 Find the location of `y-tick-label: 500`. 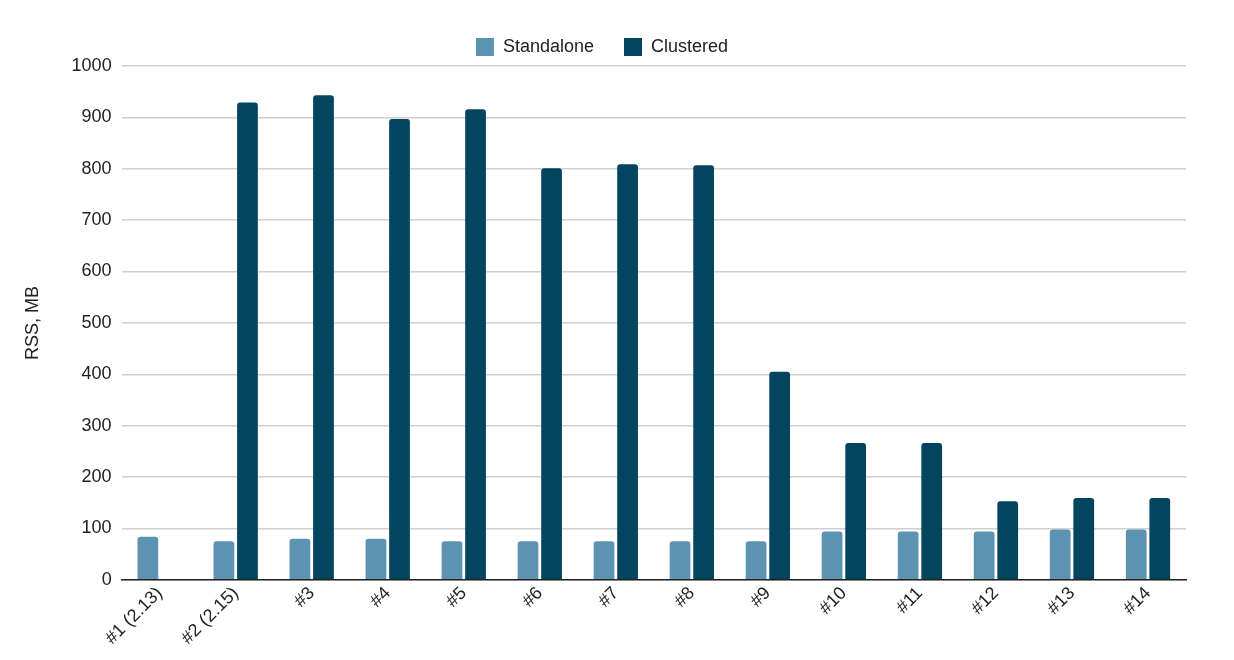

y-tick-label: 500 is located at coordinates (96, 321).